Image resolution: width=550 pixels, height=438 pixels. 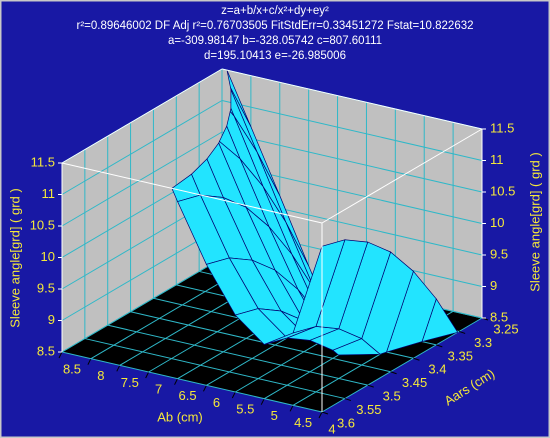 I want to click on annotation: d=195.10413 e=-26.985006, so click(x=275, y=56).